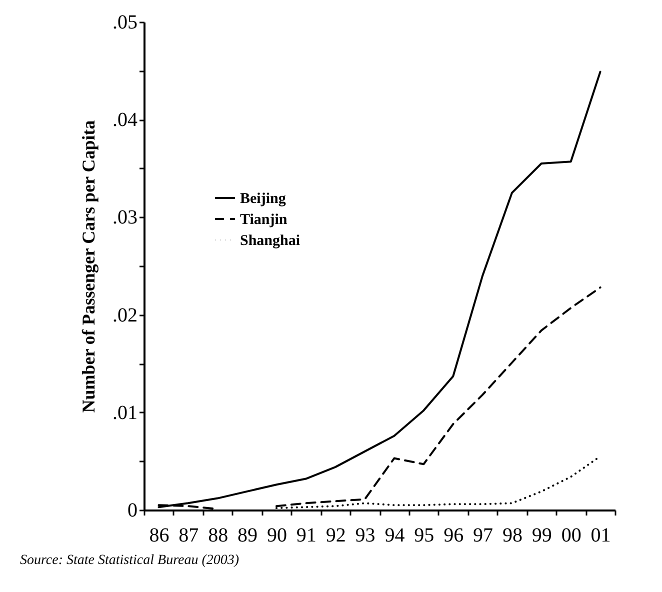 This screenshot has width=662, height=592. I want to click on source-note: Source: State Statistical Bureau (2003), so click(130, 560).